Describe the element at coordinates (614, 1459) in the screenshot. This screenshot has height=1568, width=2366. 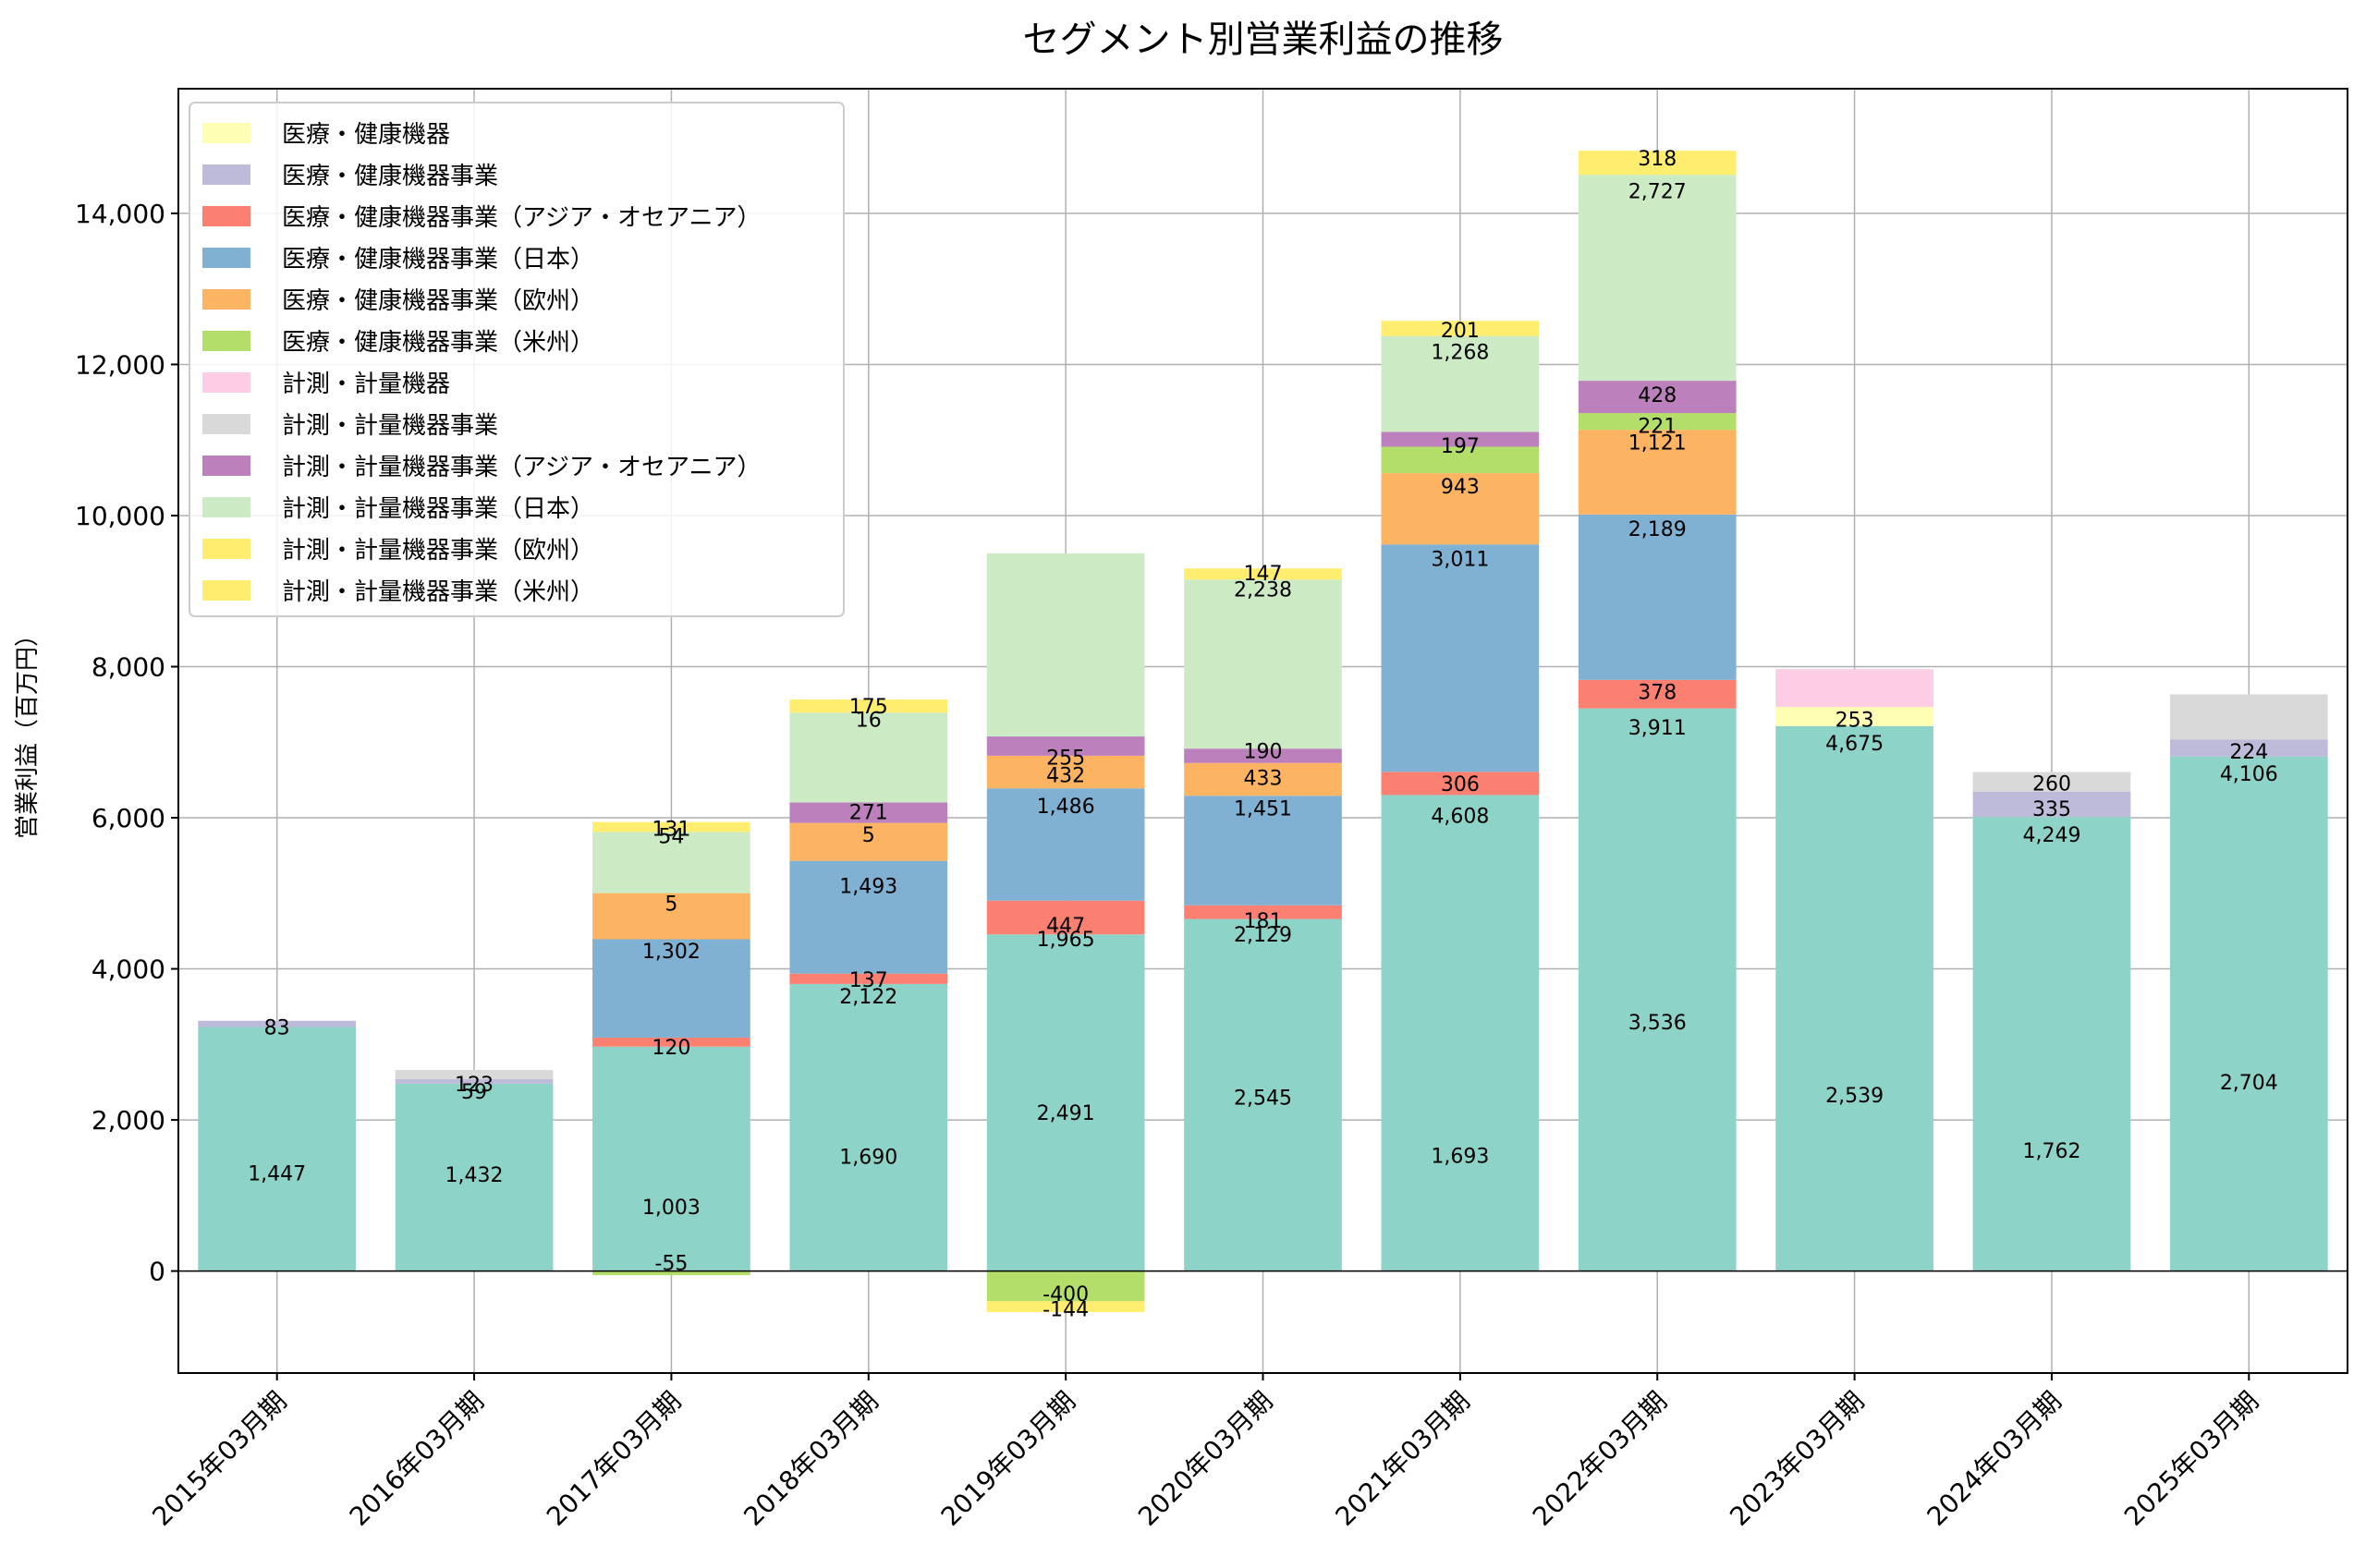
I see `x-tick-label: 2017年03月期` at that location.